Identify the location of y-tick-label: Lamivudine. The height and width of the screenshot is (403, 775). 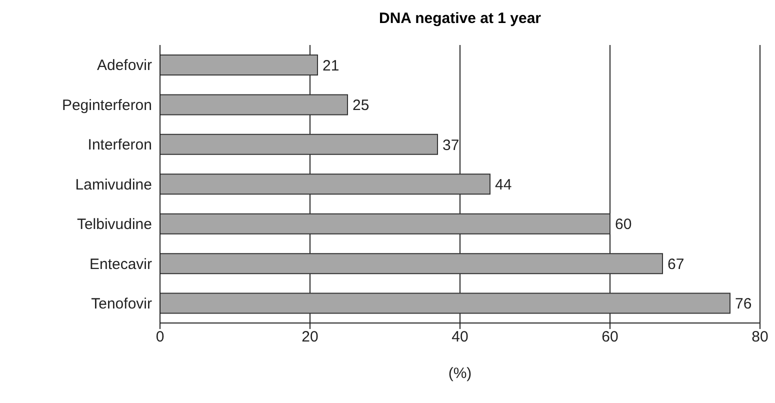
(113, 185).